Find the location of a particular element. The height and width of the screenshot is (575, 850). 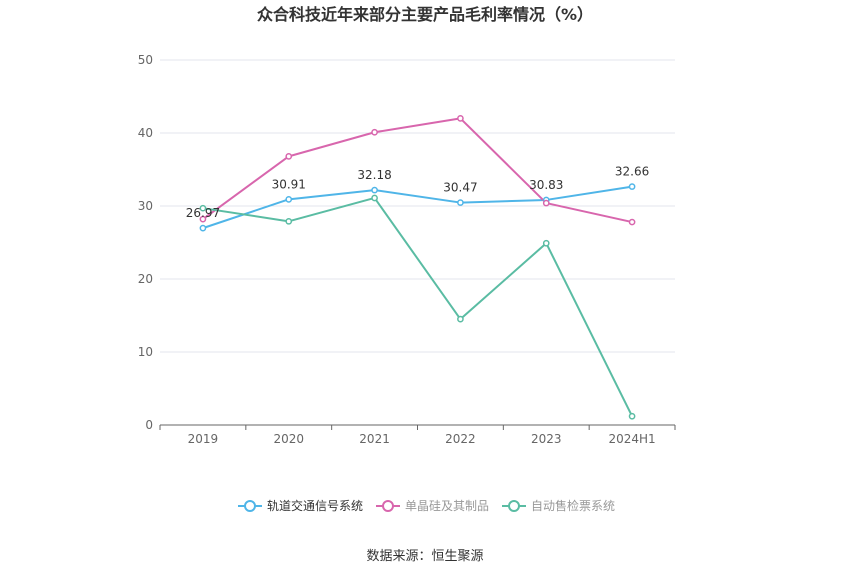

x-tick-label: 2023 is located at coordinates (546, 439).